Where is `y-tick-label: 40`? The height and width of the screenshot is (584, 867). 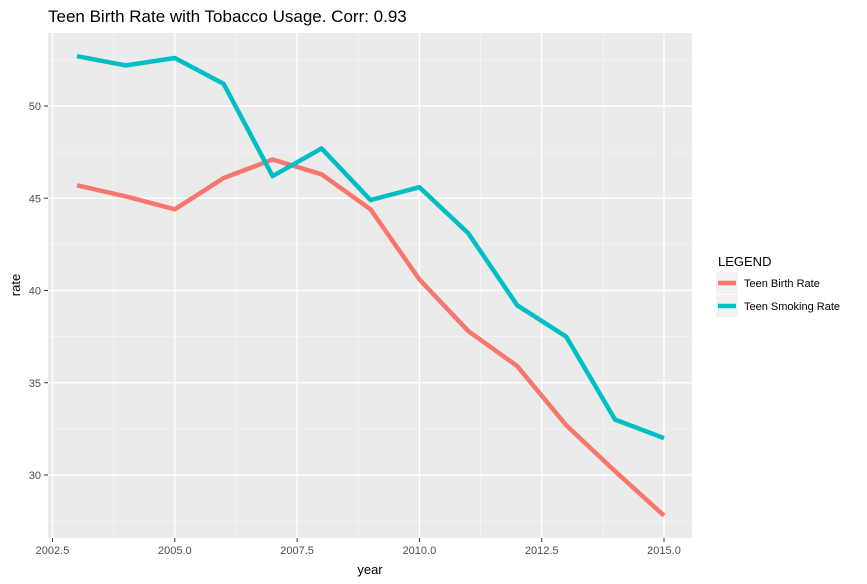
y-tick-label: 40 is located at coordinates (35, 292).